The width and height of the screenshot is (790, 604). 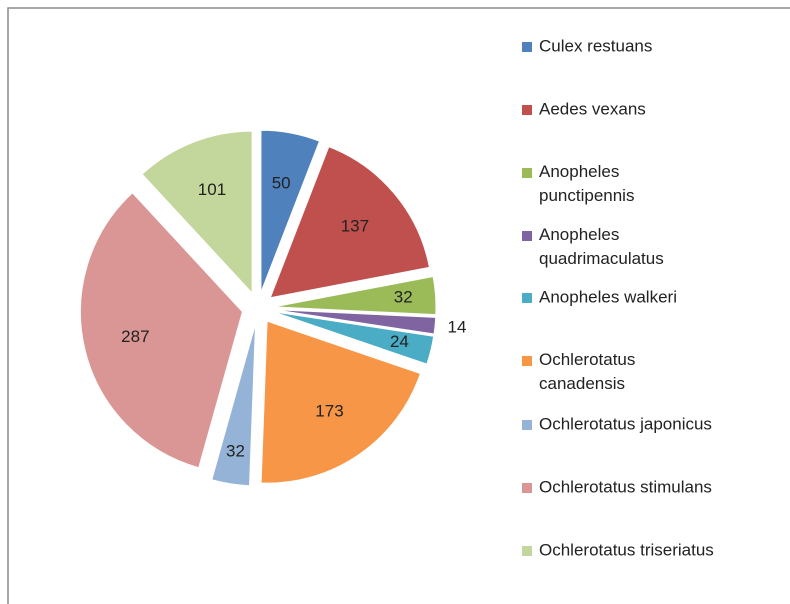 I want to click on legend-label: Ochlerotatus canadensis, so click(x=589, y=371).